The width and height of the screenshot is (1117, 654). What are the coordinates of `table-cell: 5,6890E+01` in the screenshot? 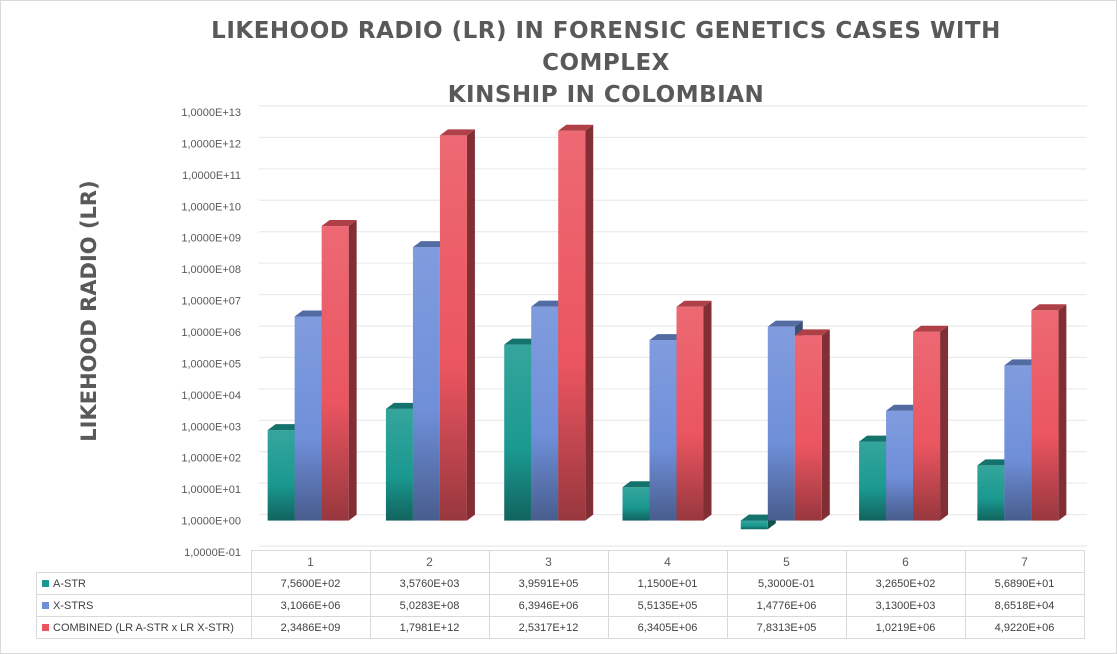 It's located at (1024, 583).